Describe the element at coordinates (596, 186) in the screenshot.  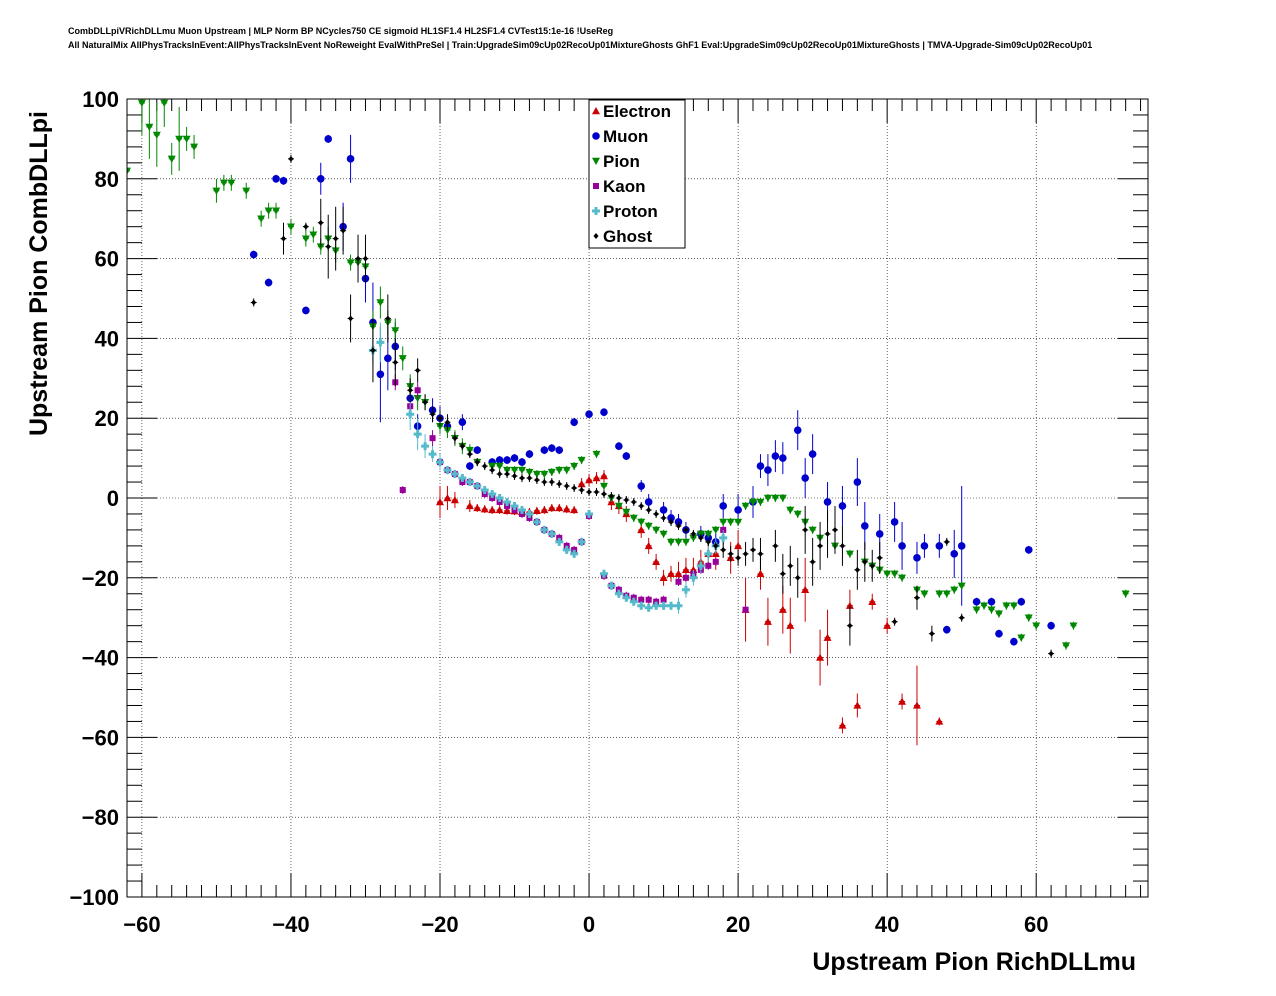
I see `legend-marker-kaon` at that location.